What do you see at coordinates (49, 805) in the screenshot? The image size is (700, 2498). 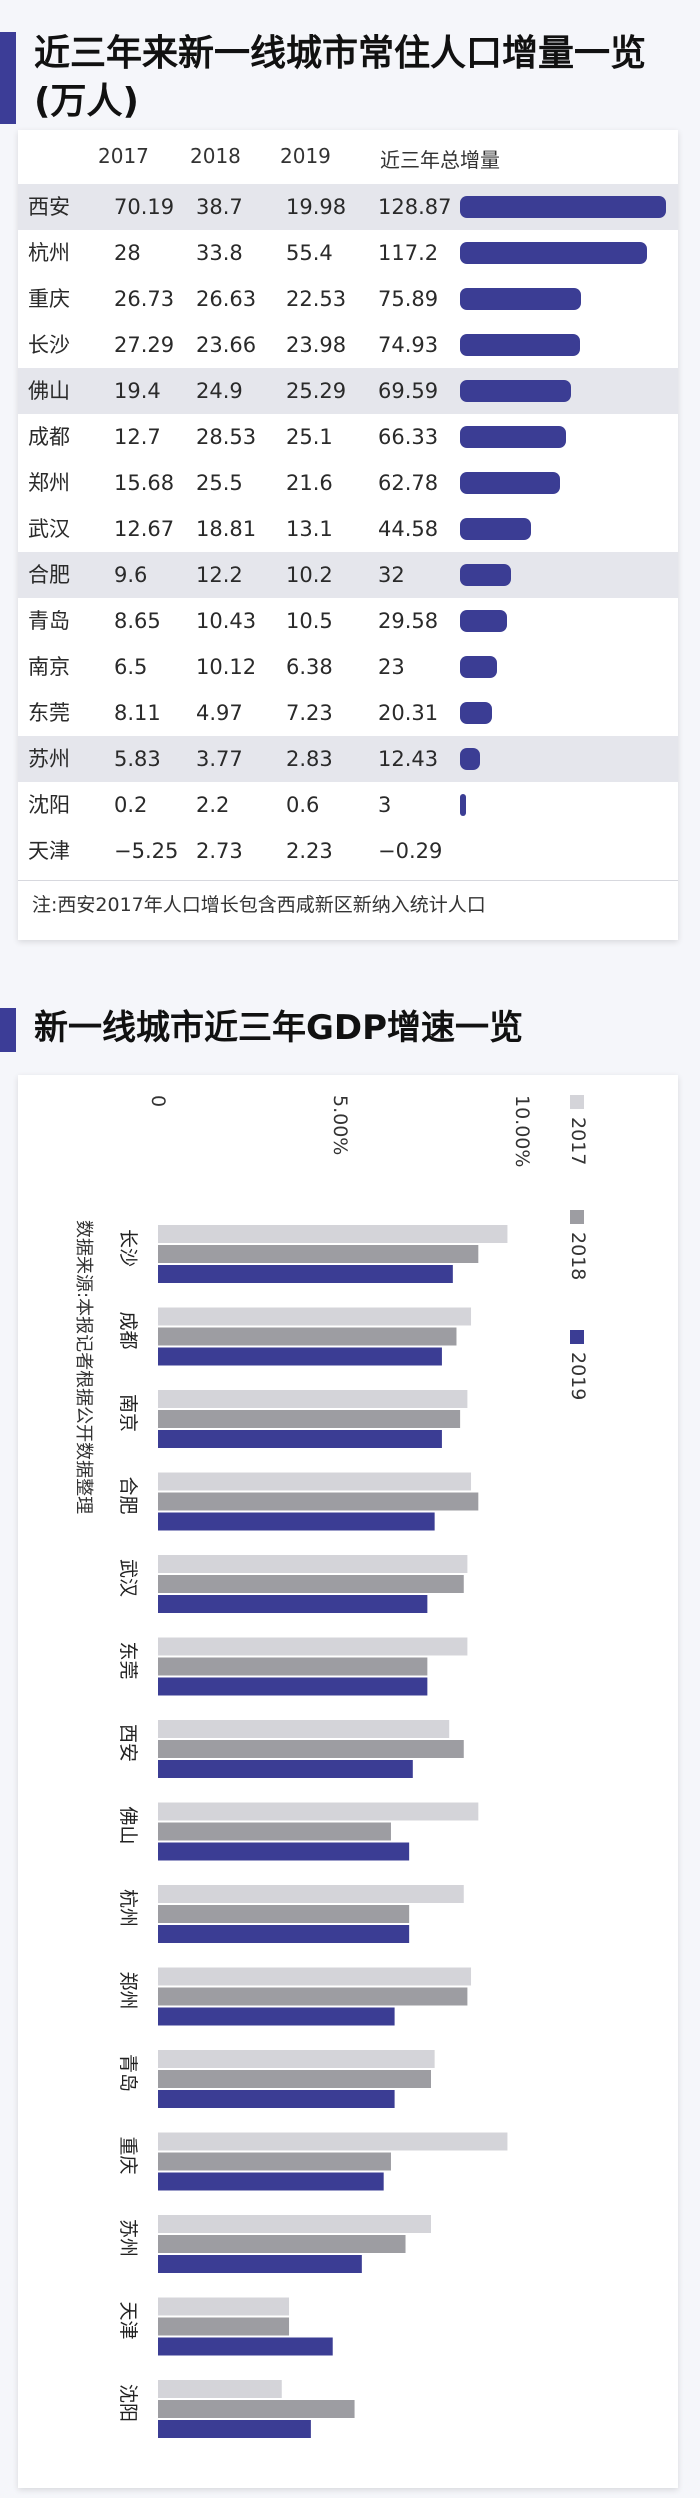 I see `city-cell: 沈阳` at bounding box center [49, 805].